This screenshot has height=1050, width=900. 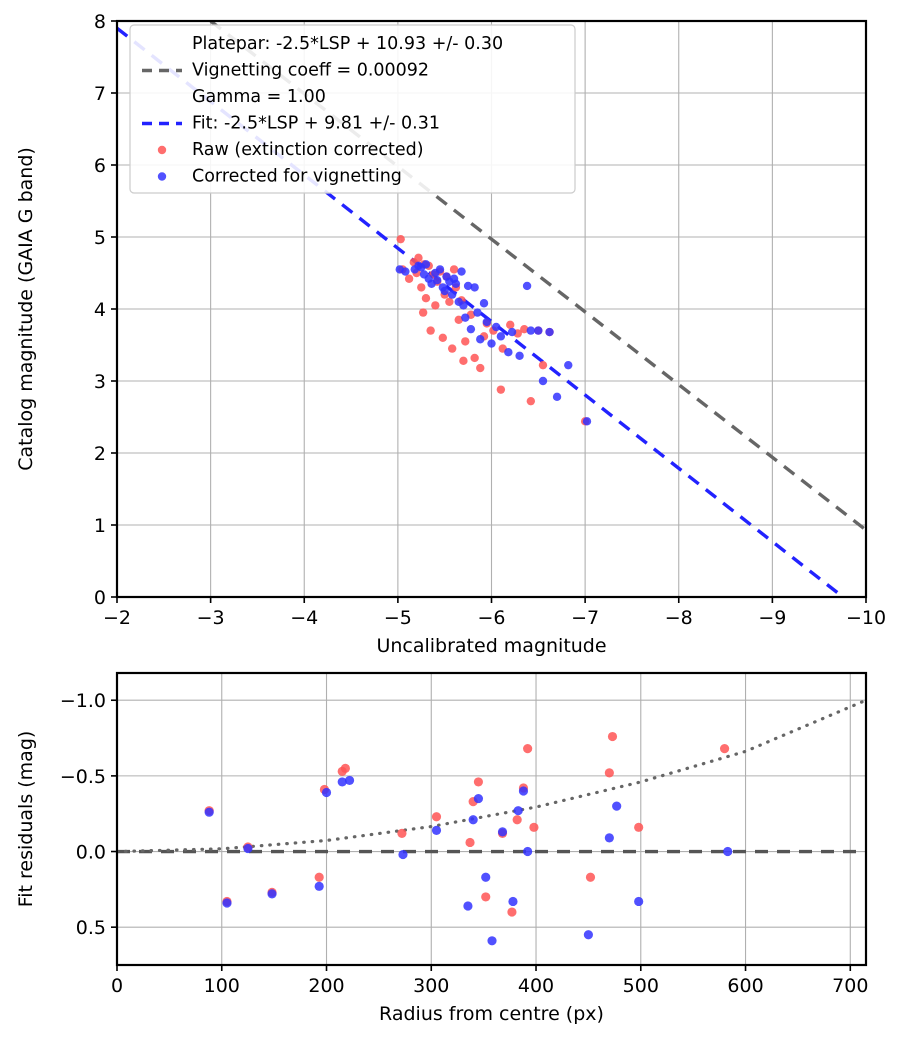 What do you see at coordinates (222, 986) in the screenshot?
I see `xtick-label: 100` at bounding box center [222, 986].